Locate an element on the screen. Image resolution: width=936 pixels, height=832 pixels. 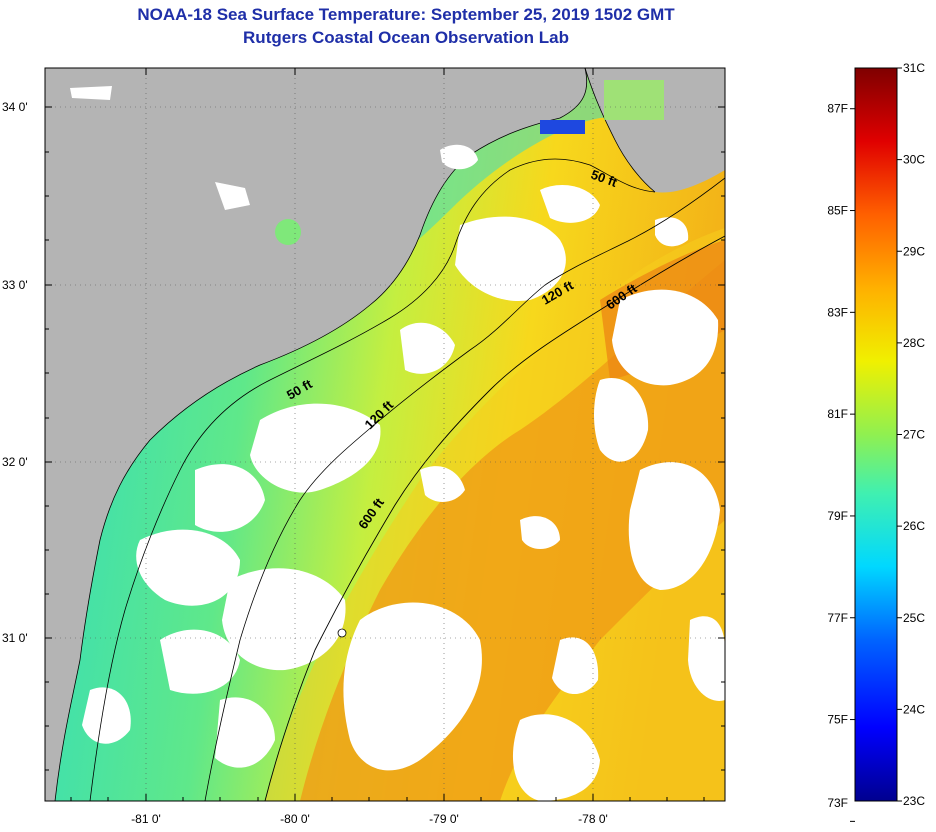
fahrenheit-label: 83F is located at coordinates (837, 312).